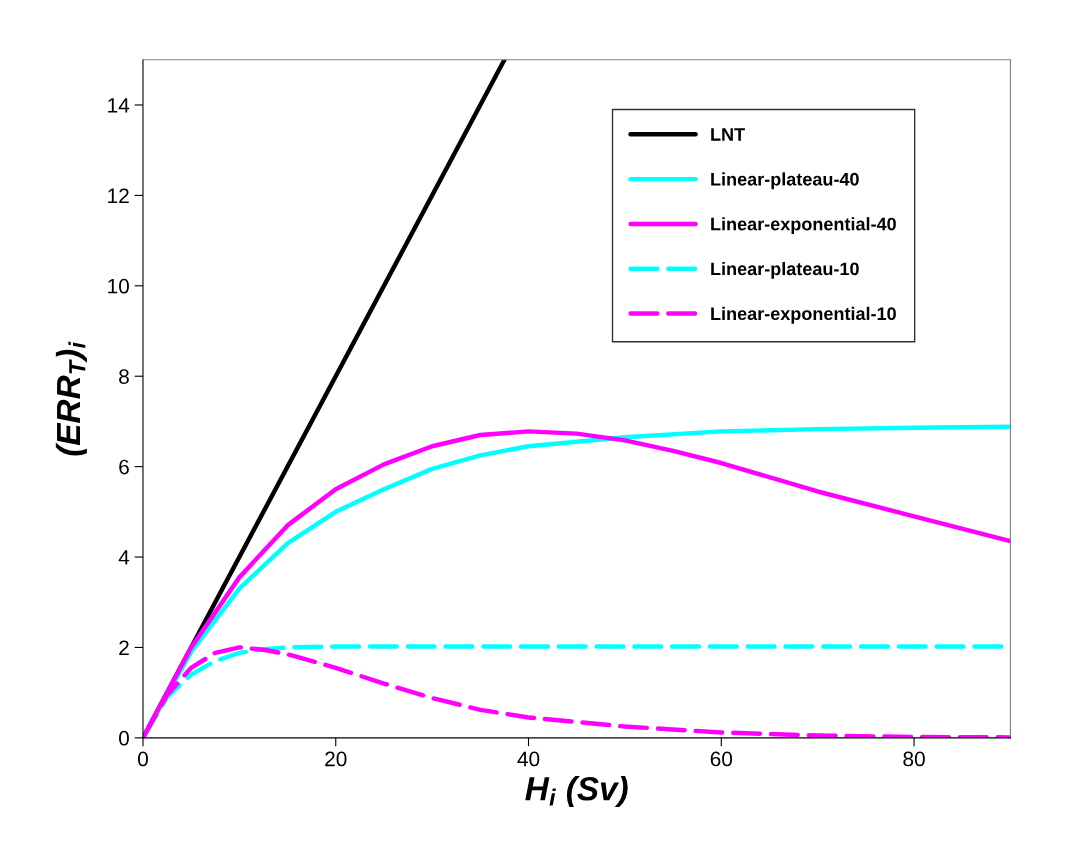  What do you see at coordinates (576, 792) in the screenshot?
I see `x-axis-title: H$_{i}$ (Sv)` at bounding box center [576, 792].